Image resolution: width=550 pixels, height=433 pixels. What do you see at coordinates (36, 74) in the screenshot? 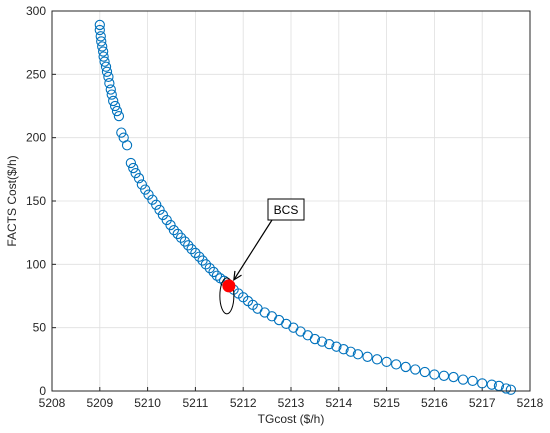
I see `y-tick-label: 250` at bounding box center [36, 74].